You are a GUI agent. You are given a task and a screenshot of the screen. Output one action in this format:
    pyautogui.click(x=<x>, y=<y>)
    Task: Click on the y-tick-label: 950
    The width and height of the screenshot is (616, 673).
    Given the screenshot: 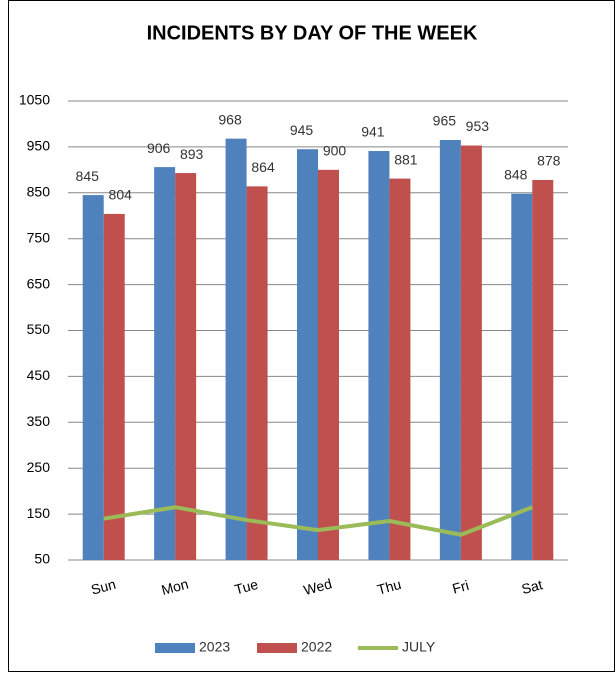 What is the action you would take?
    pyautogui.click(x=39, y=146)
    